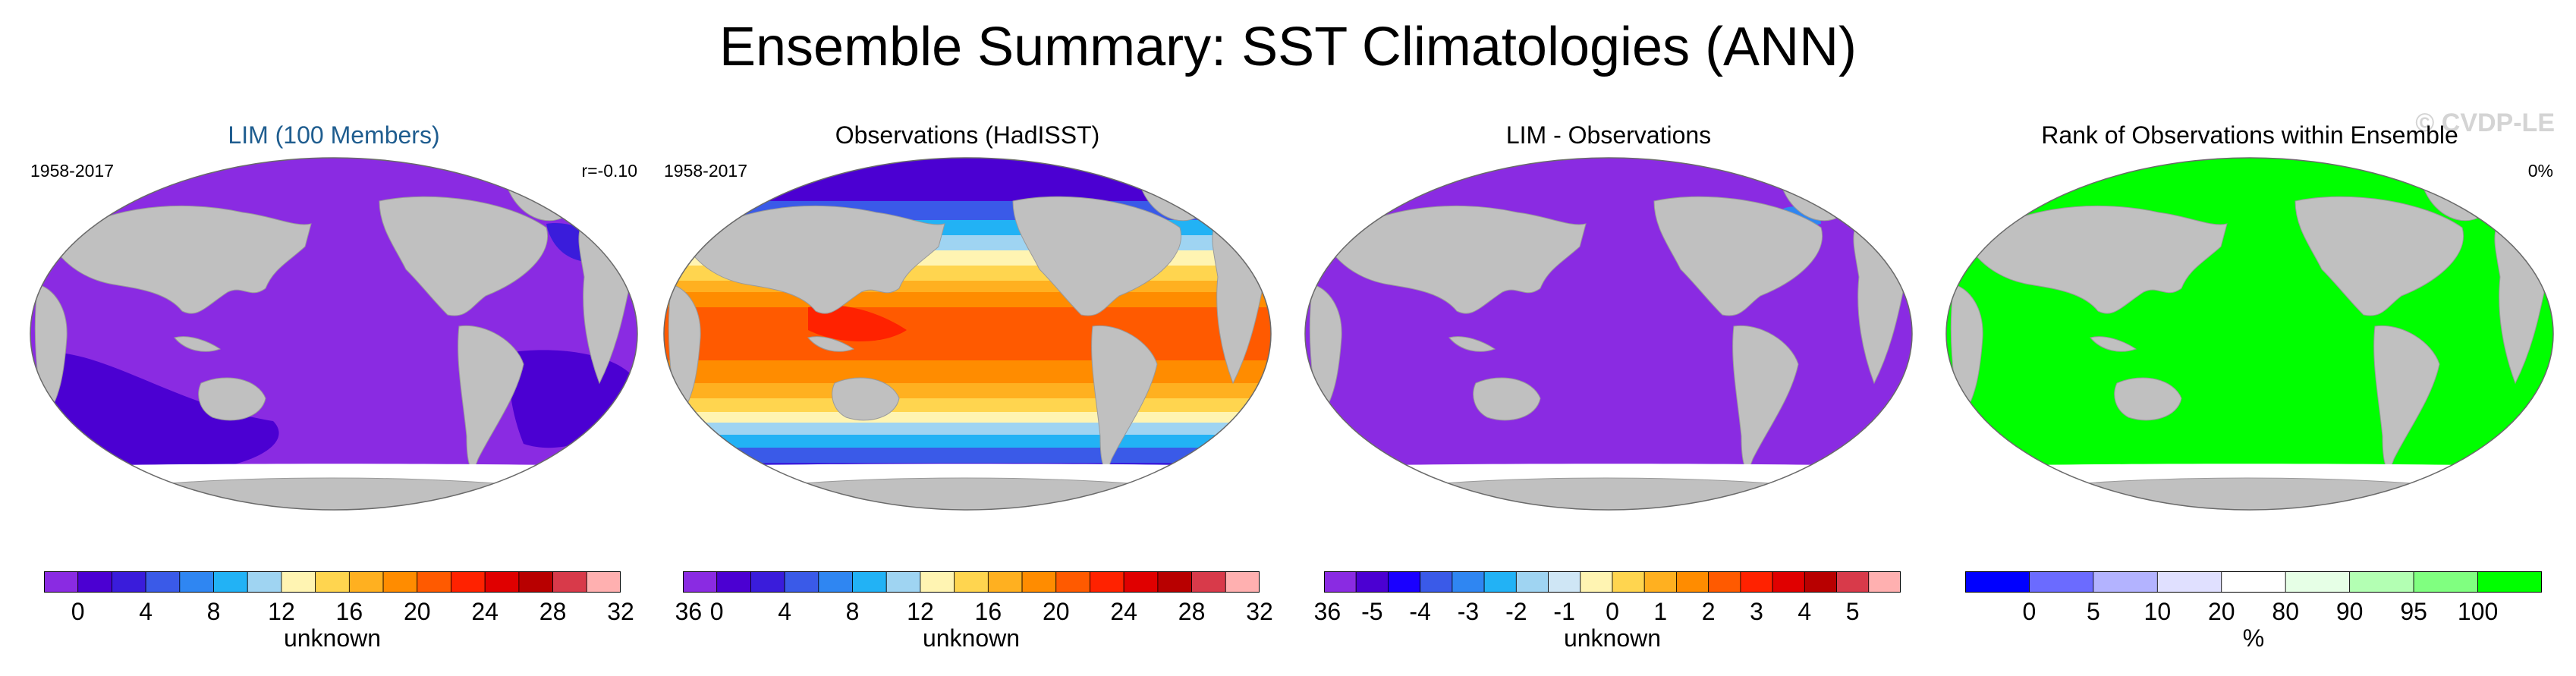 The image size is (2576, 676). Describe the element at coordinates (417, 611) in the screenshot. I see `colorbar-tick-label: 20` at that location.